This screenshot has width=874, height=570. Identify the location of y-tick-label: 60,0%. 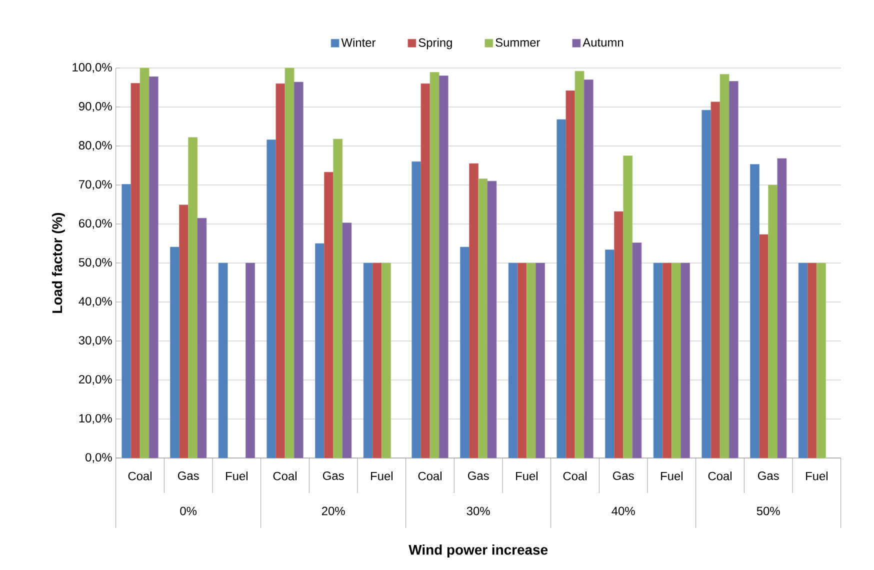
(95, 224).